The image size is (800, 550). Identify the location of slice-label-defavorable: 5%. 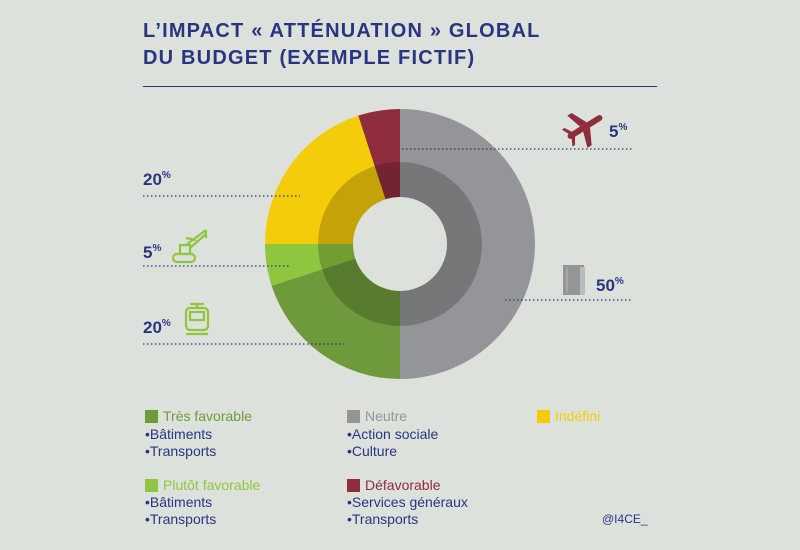
(618, 131).